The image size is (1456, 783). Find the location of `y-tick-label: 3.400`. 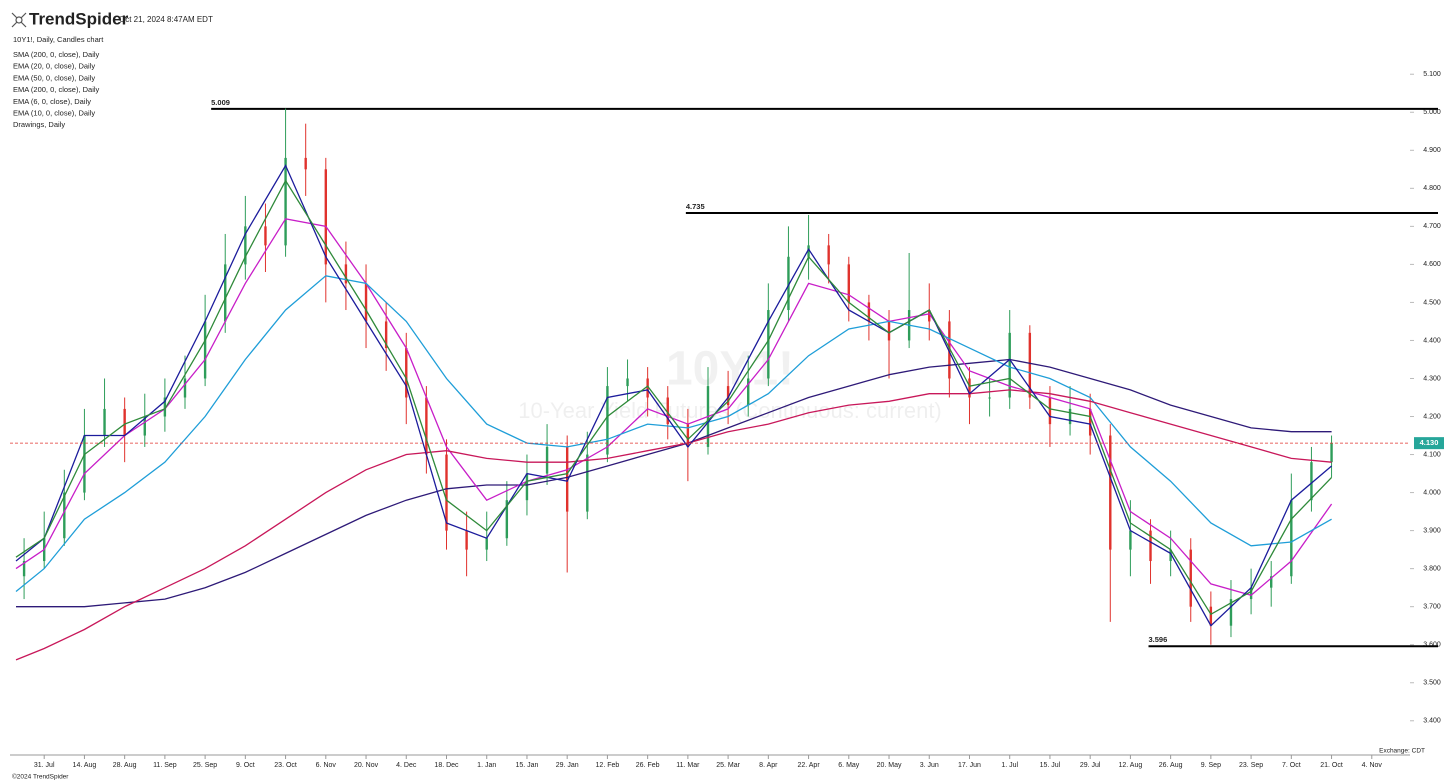

y-tick-label: 3.400 is located at coordinates (1432, 721).